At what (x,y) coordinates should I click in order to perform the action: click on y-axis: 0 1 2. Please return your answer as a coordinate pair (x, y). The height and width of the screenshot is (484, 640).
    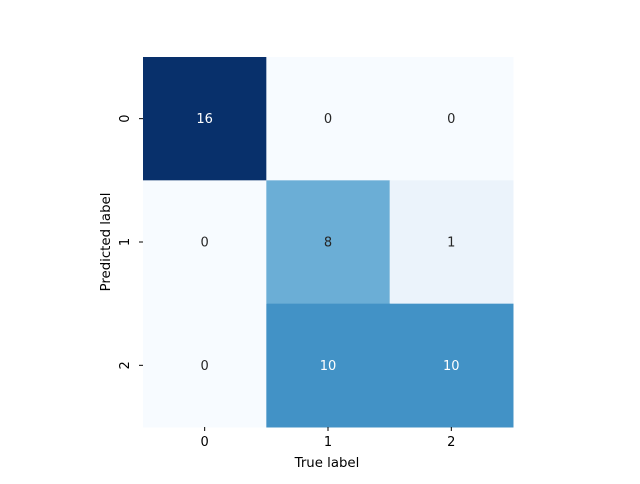
    Looking at the image, I should click on (130, 242).